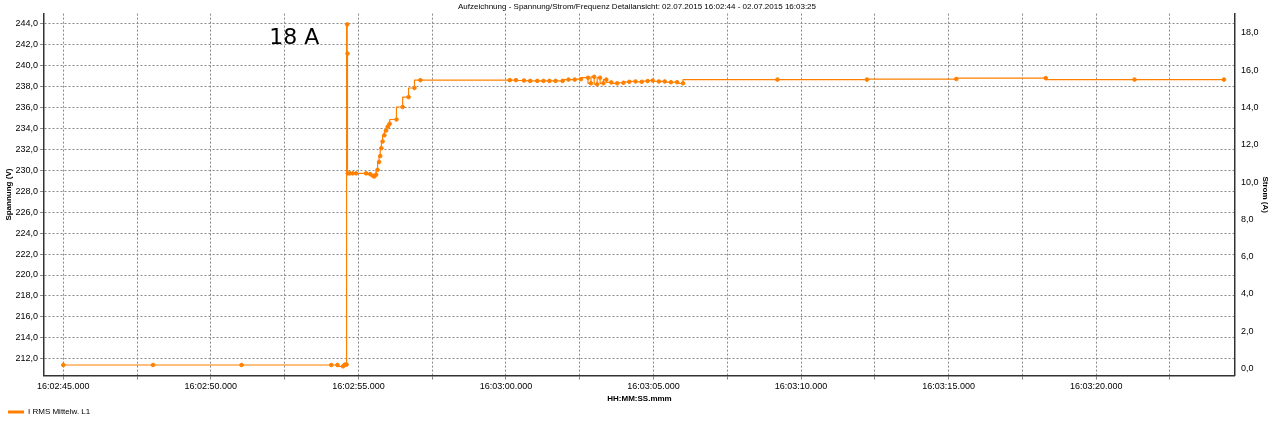 The image size is (1274, 426). I want to click on y-tick-label: 226,0, so click(27, 211).